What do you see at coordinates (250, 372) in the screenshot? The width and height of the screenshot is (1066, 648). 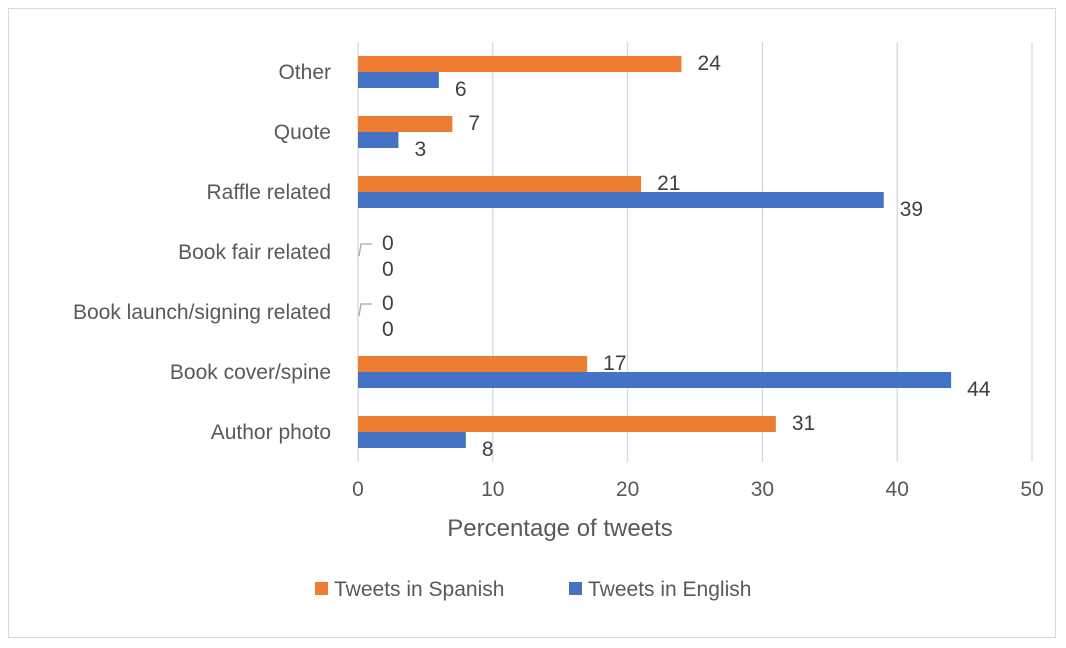 I see `y-tick-label: Book cover/spine` at bounding box center [250, 372].